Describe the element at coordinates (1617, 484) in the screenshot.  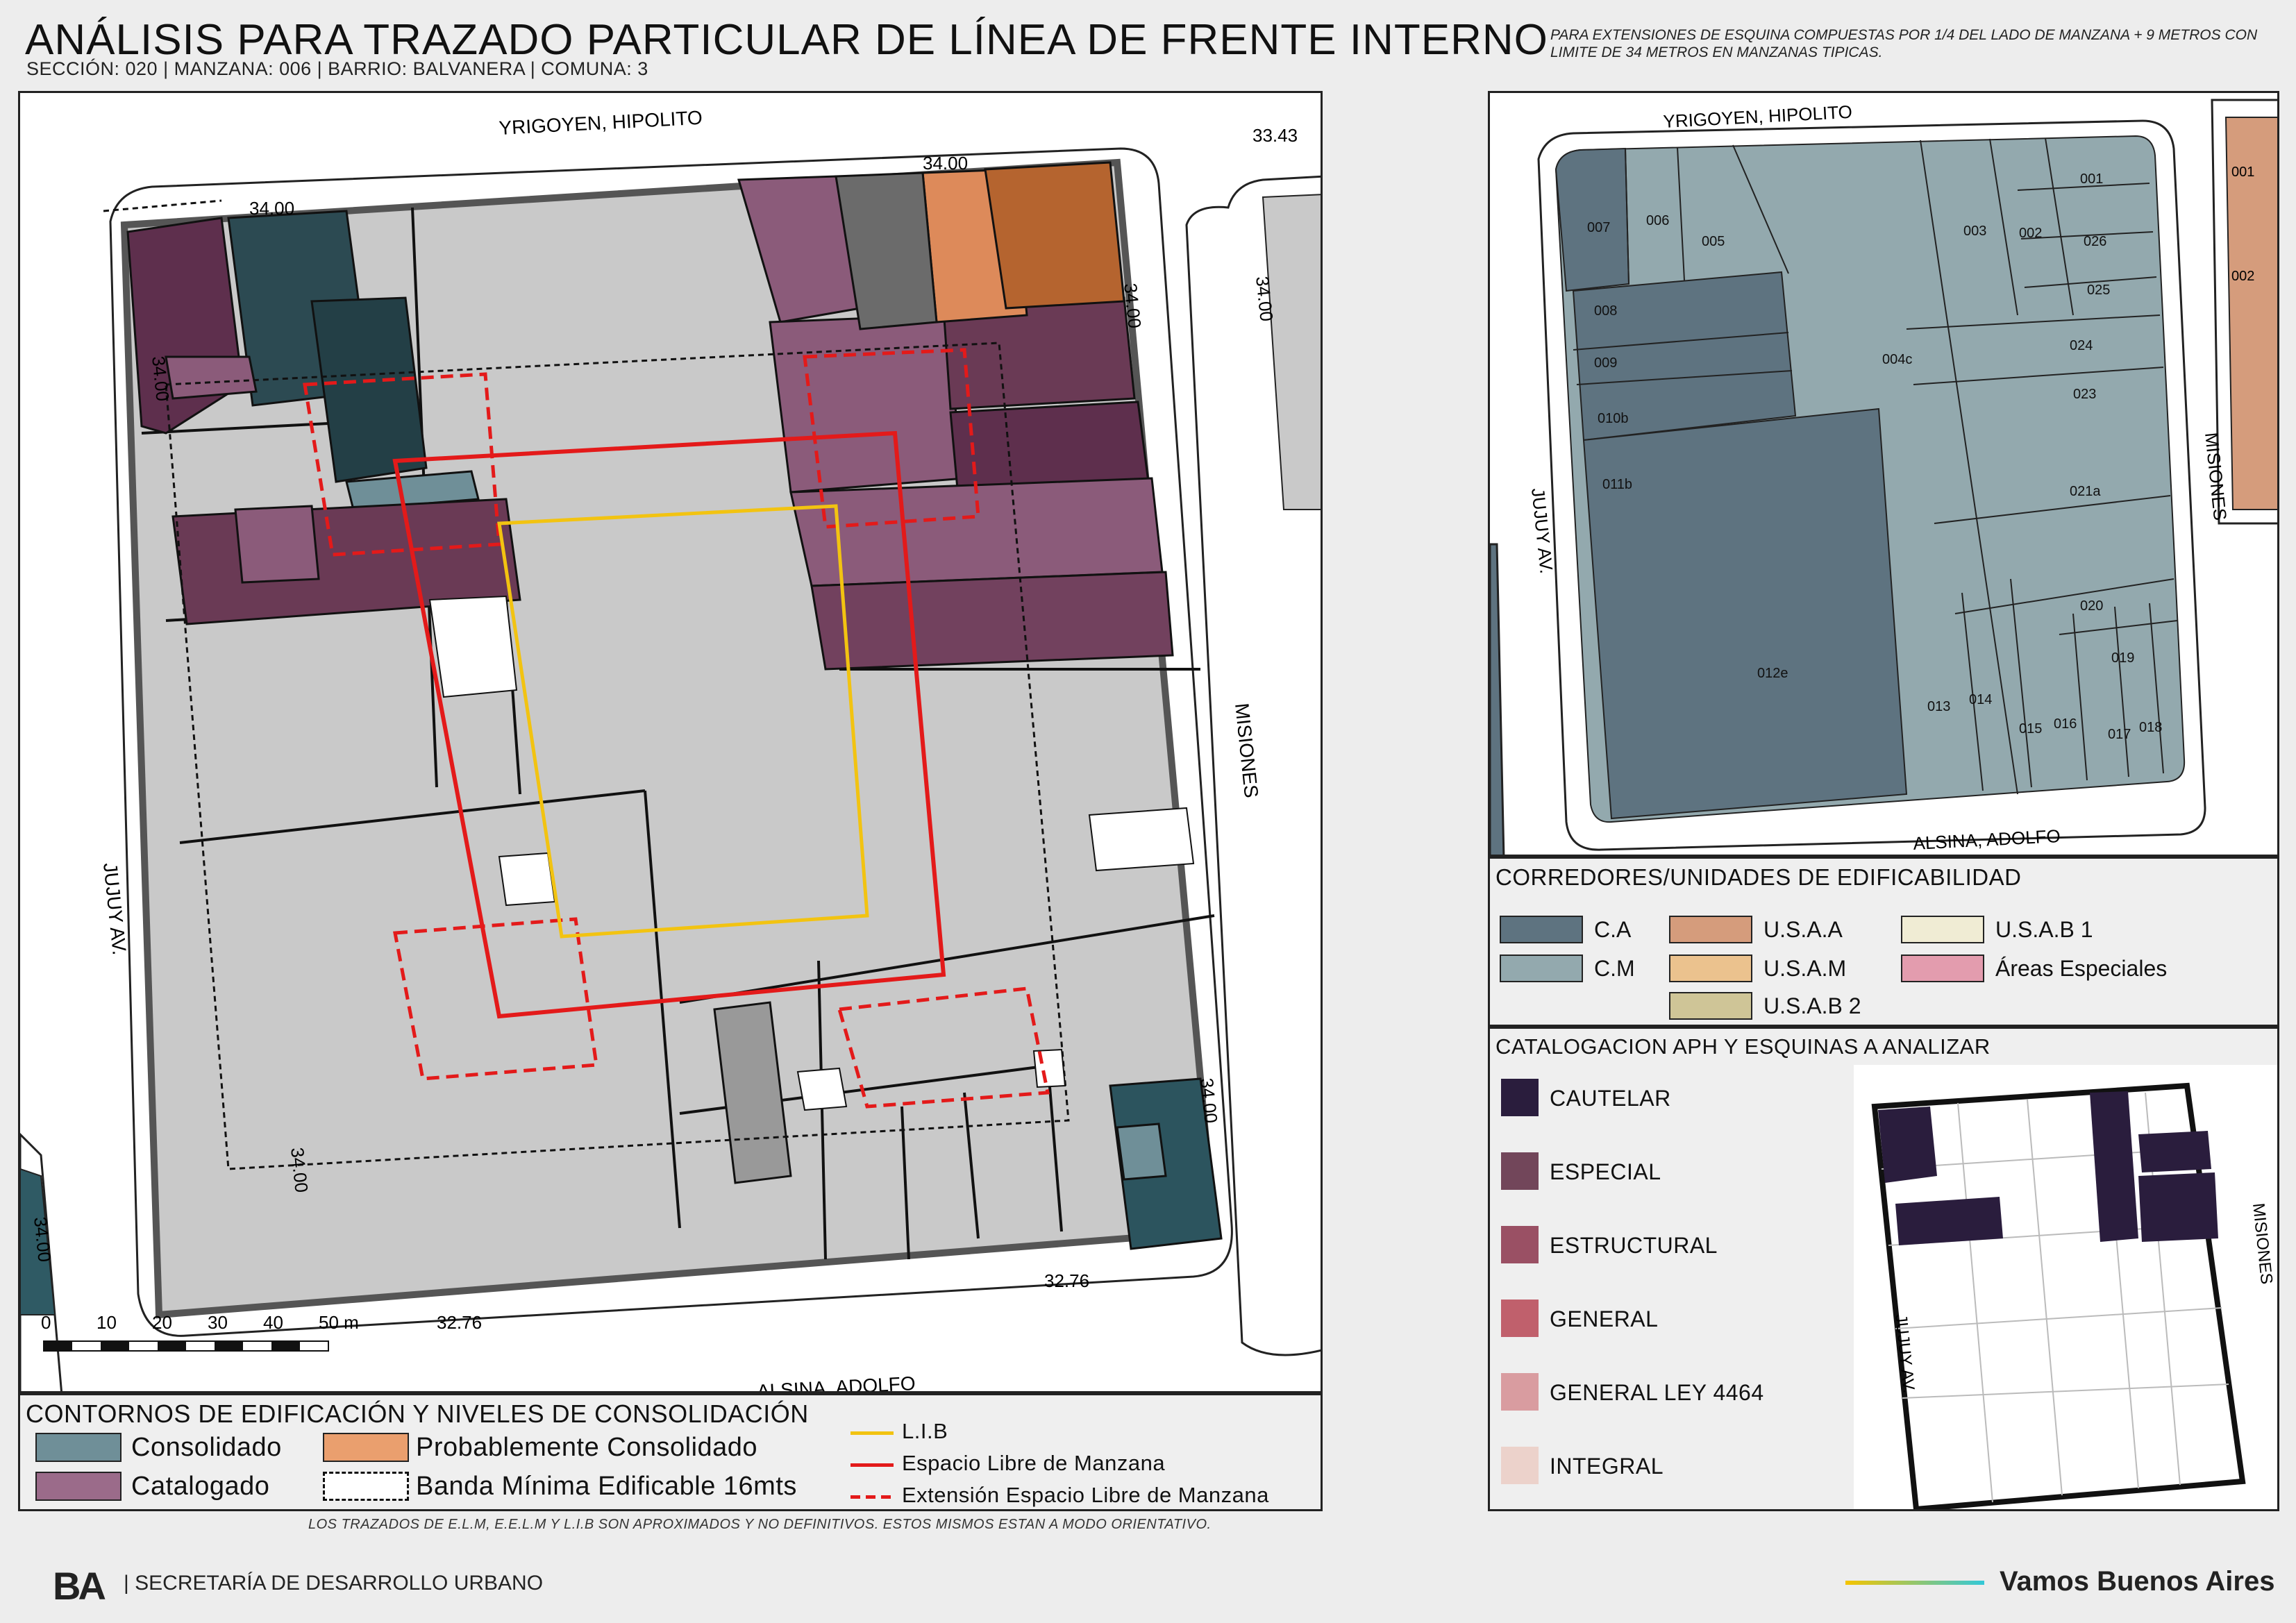
I see `parcel-011b: 011b` at that location.